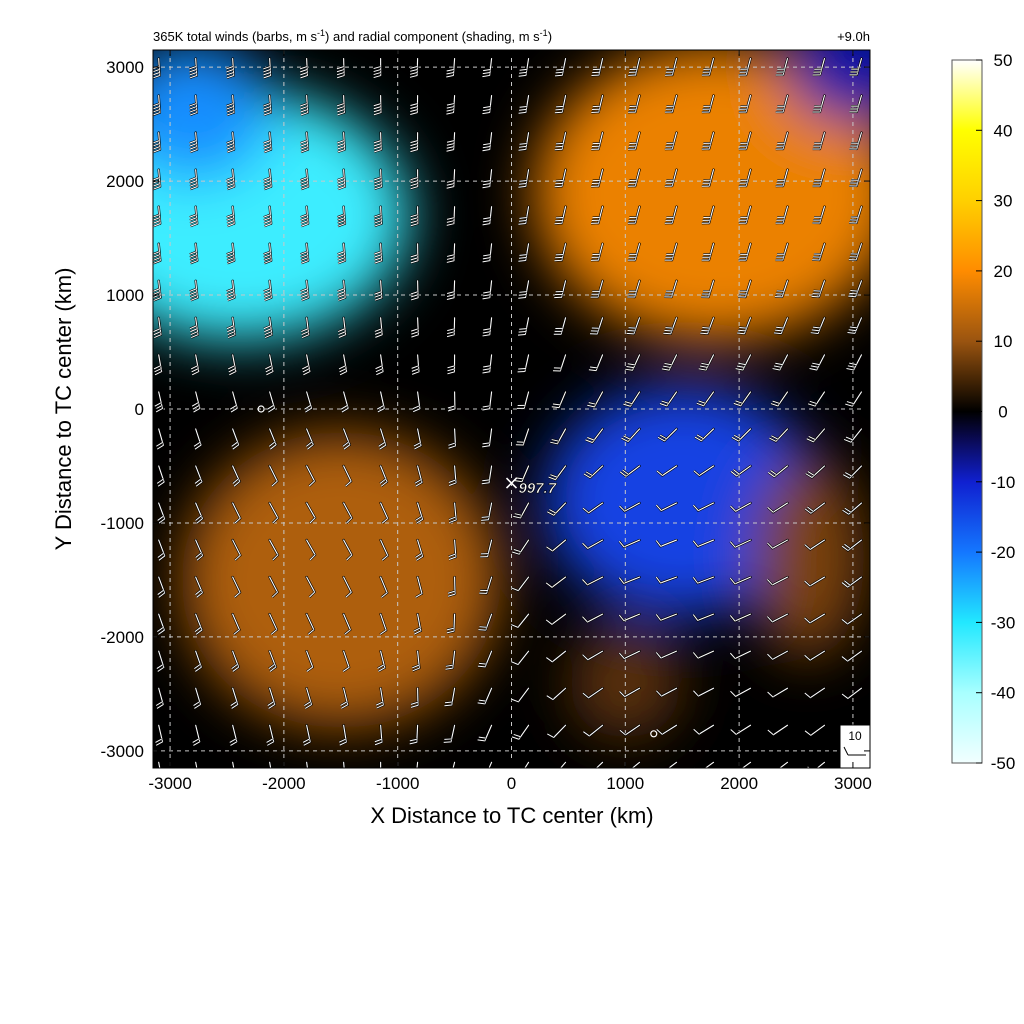 This screenshot has height=1024, width=1024. What do you see at coordinates (125, 181) in the screenshot?
I see `y-tick-label: 2000` at bounding box center [125, 181].